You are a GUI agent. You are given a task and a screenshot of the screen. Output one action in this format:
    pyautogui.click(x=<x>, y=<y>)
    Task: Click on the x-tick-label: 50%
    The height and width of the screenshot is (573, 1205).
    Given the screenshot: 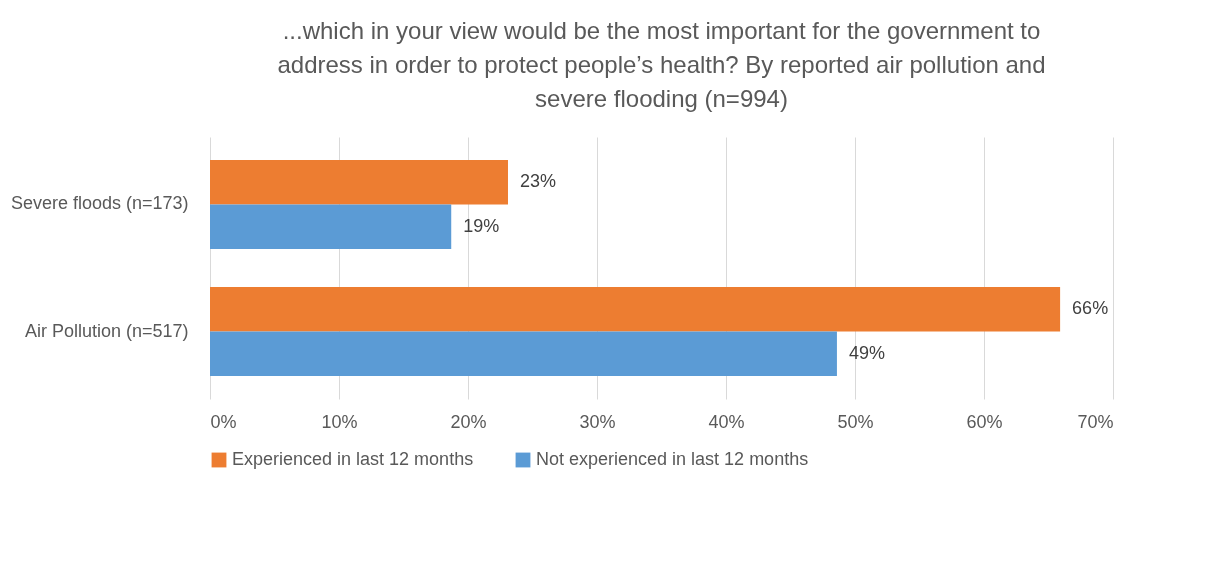 What is the action you would take?
    pyautogui.click(x=855, y=421)
    